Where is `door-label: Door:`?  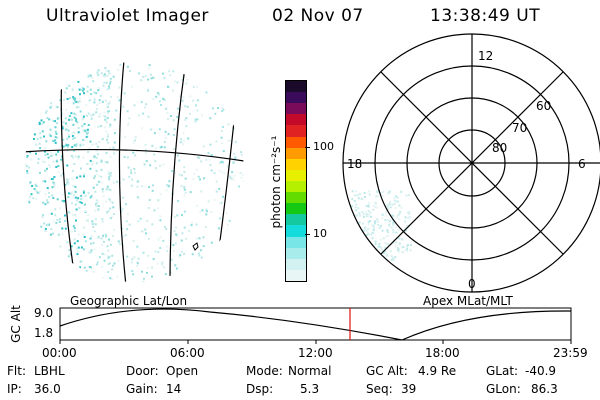 door-label: Door: is located at coordinates (142, 371).